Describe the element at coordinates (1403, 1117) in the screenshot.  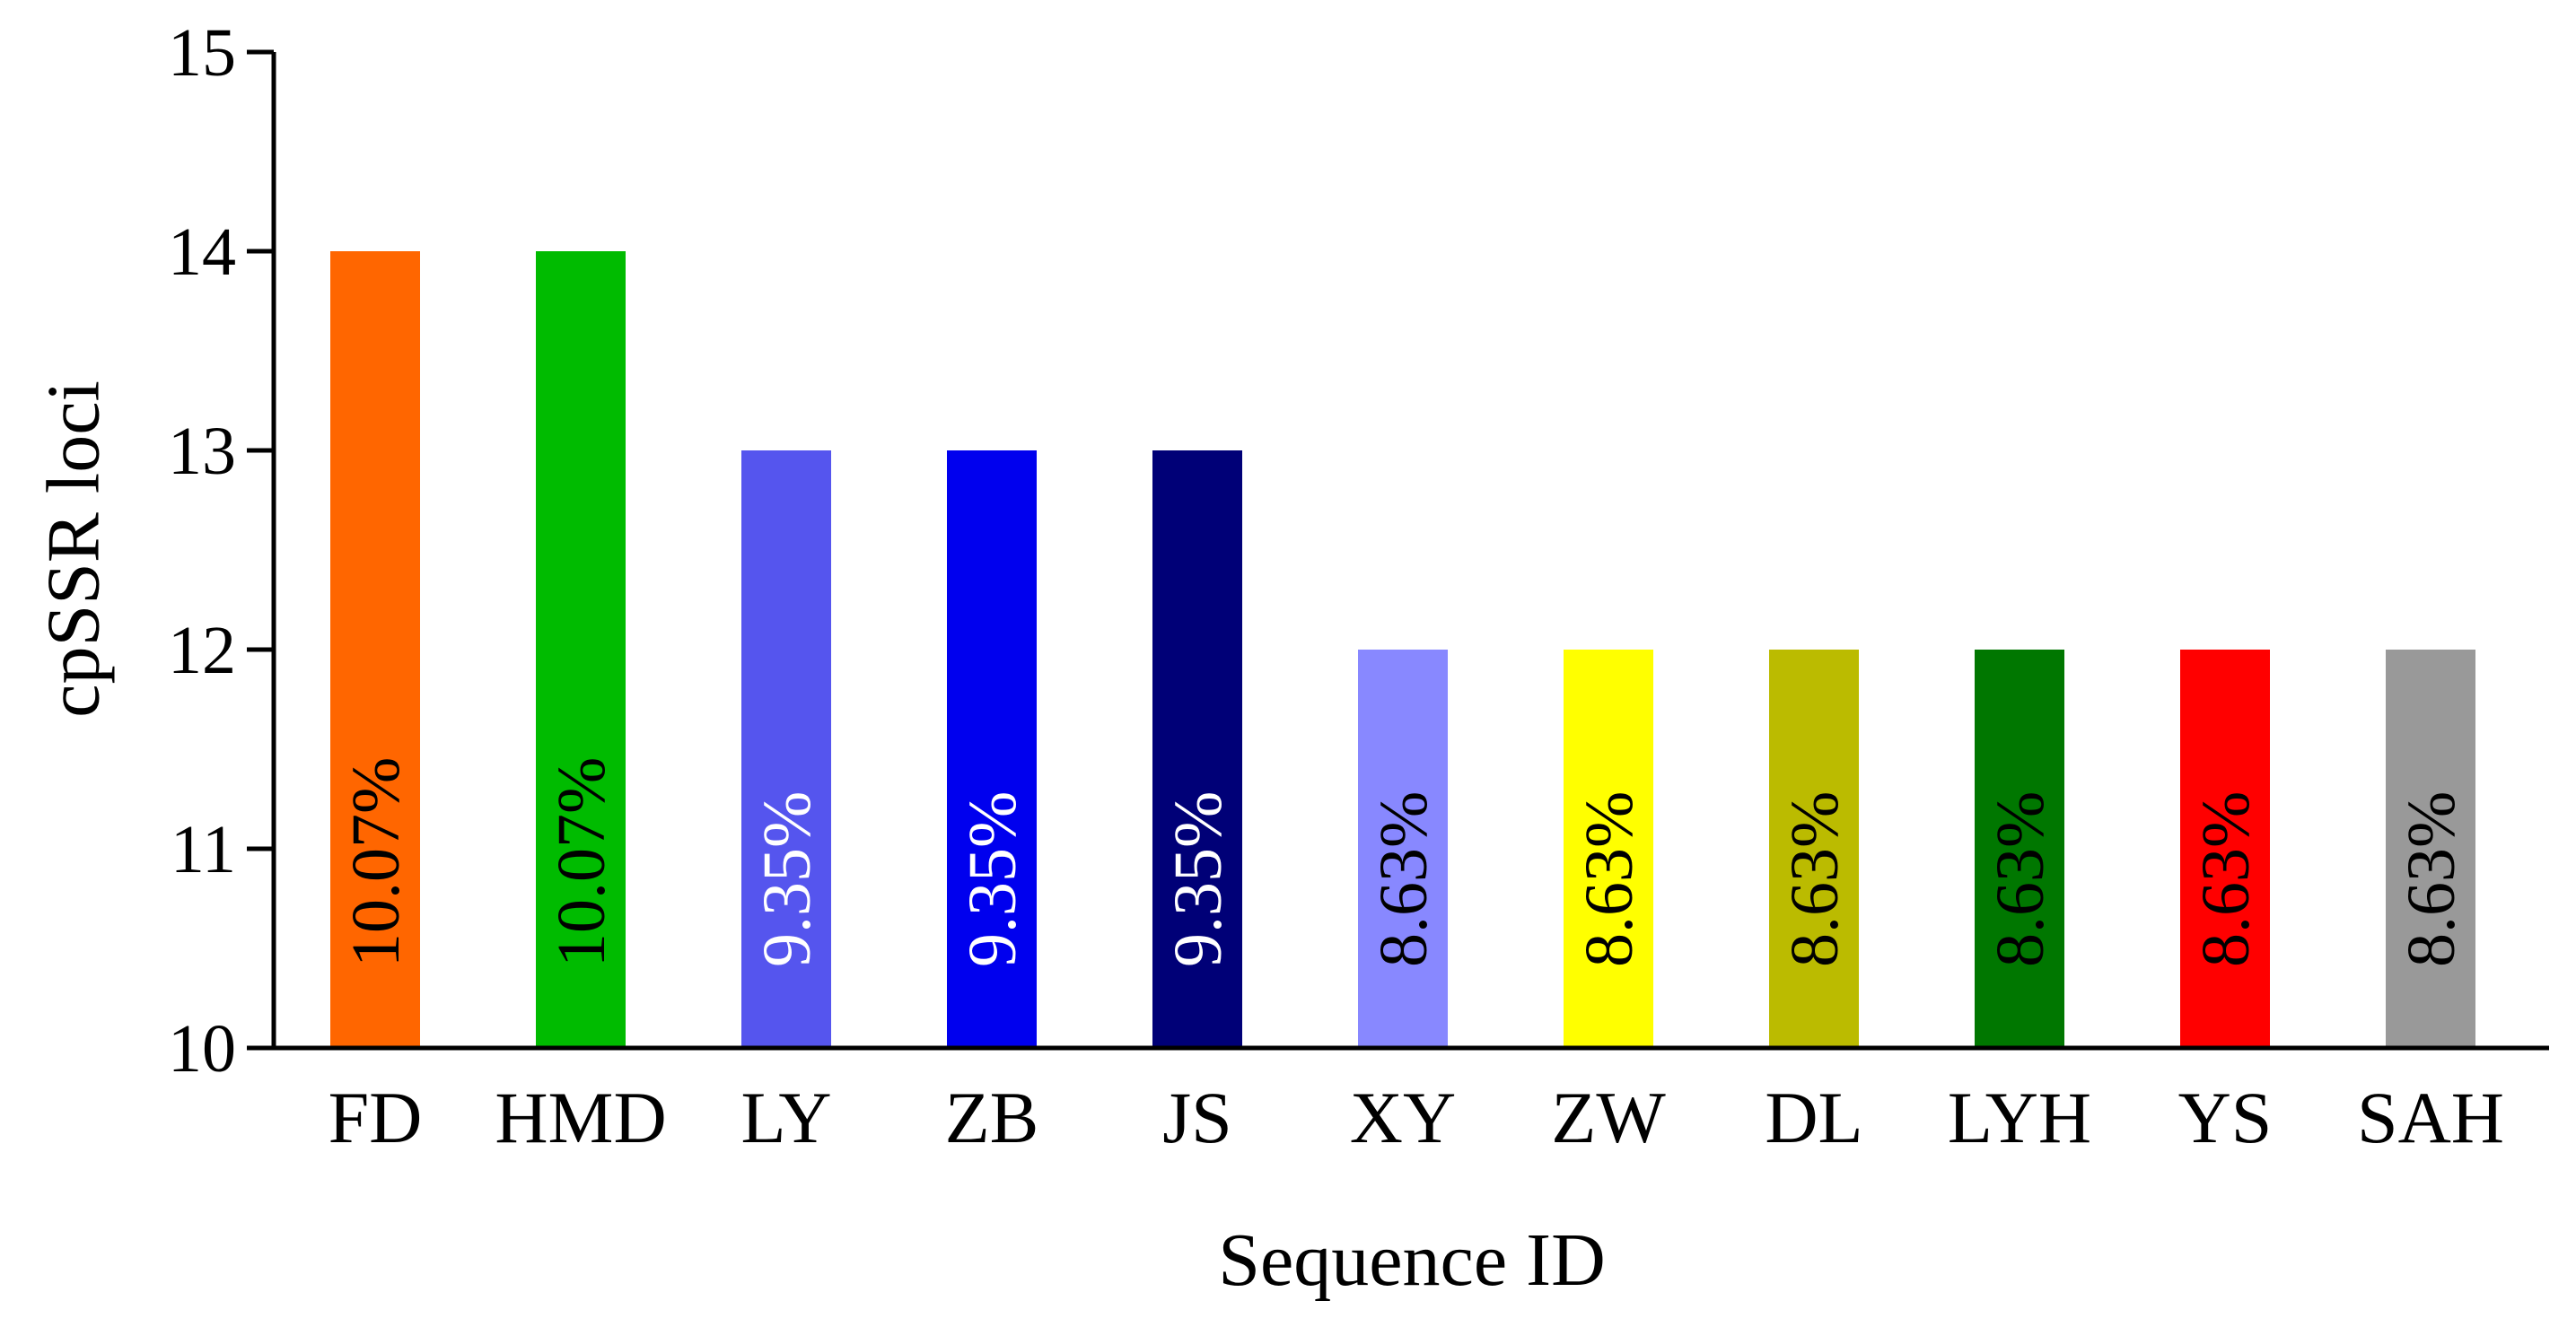
I see `x-tick-label: XY` at that location.